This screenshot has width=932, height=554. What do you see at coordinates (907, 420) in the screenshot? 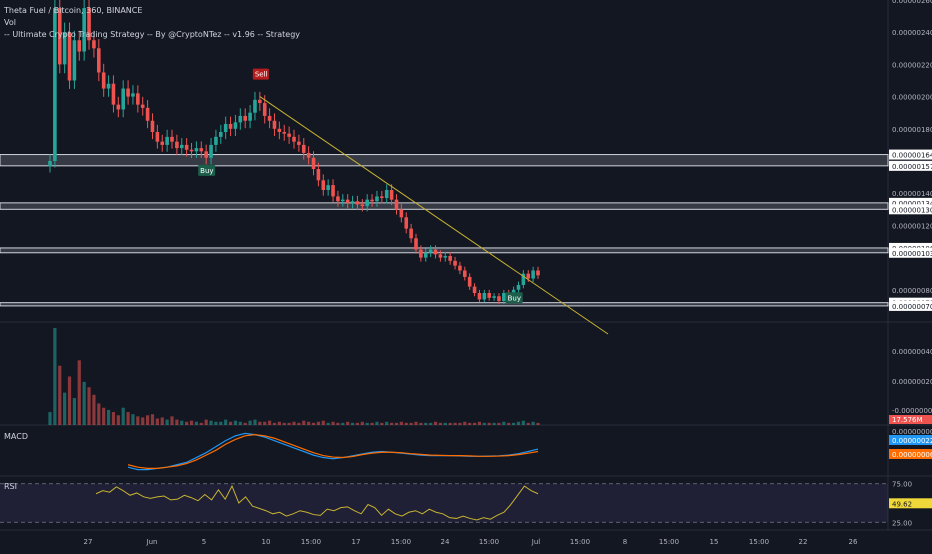
I see `last-volume-label: 17.576M` at bounding box center [907, 420].